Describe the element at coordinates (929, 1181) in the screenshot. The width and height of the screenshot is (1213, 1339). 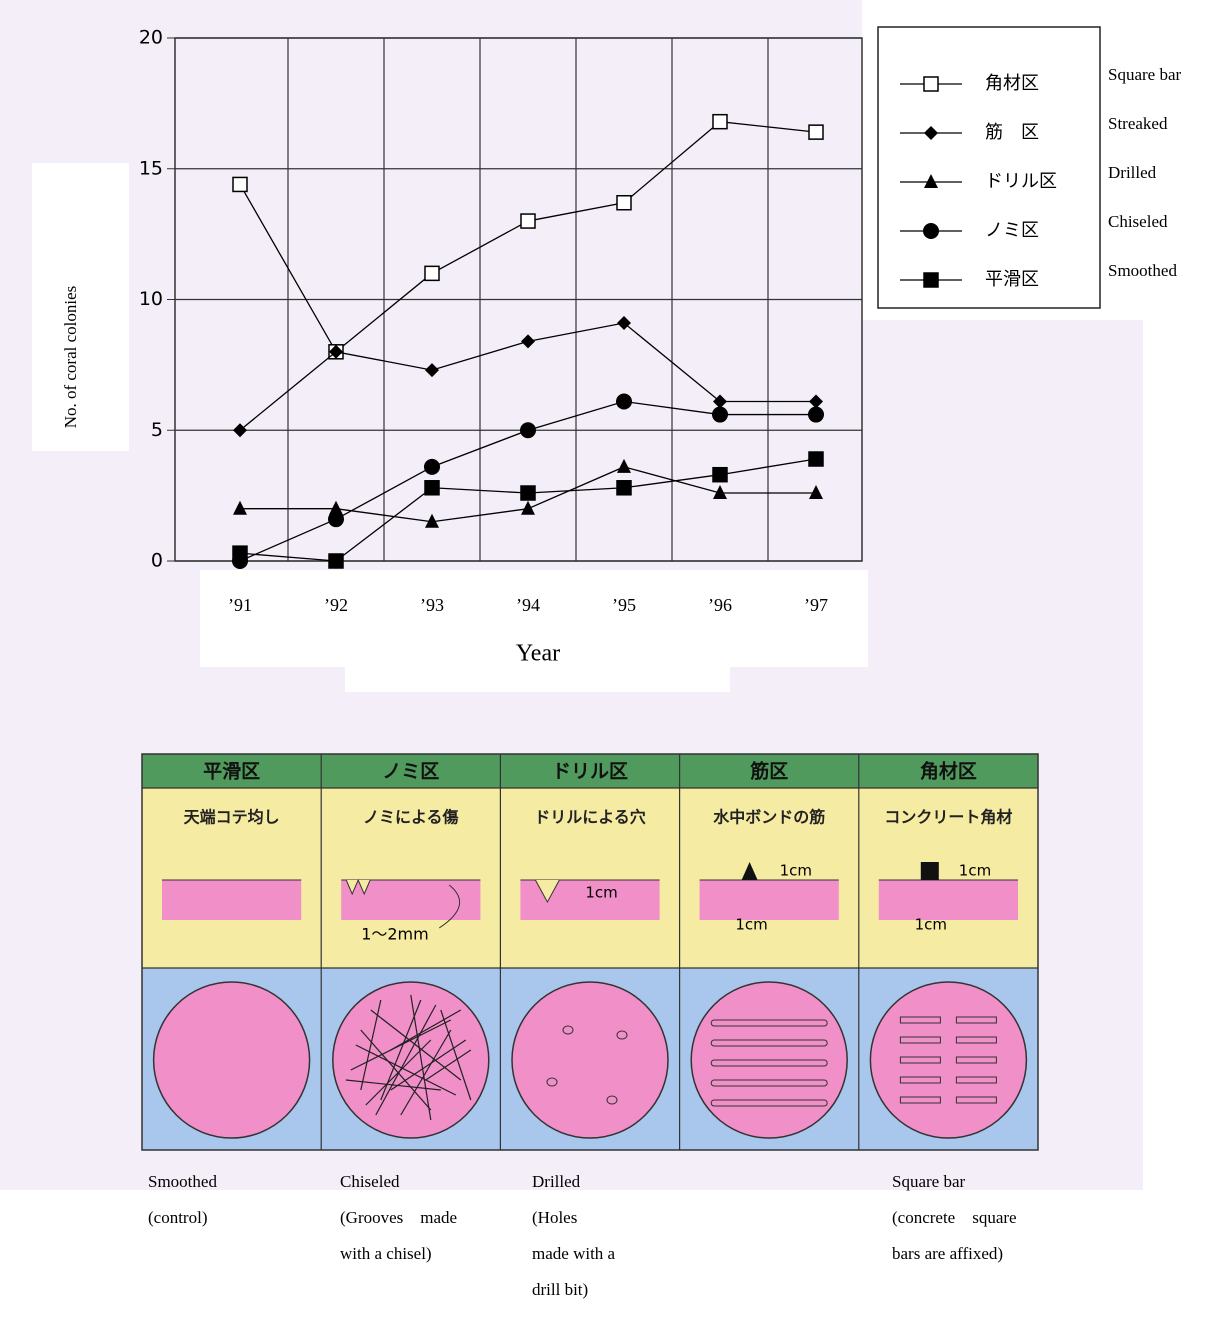
I see `caption: Square bar` at that location.